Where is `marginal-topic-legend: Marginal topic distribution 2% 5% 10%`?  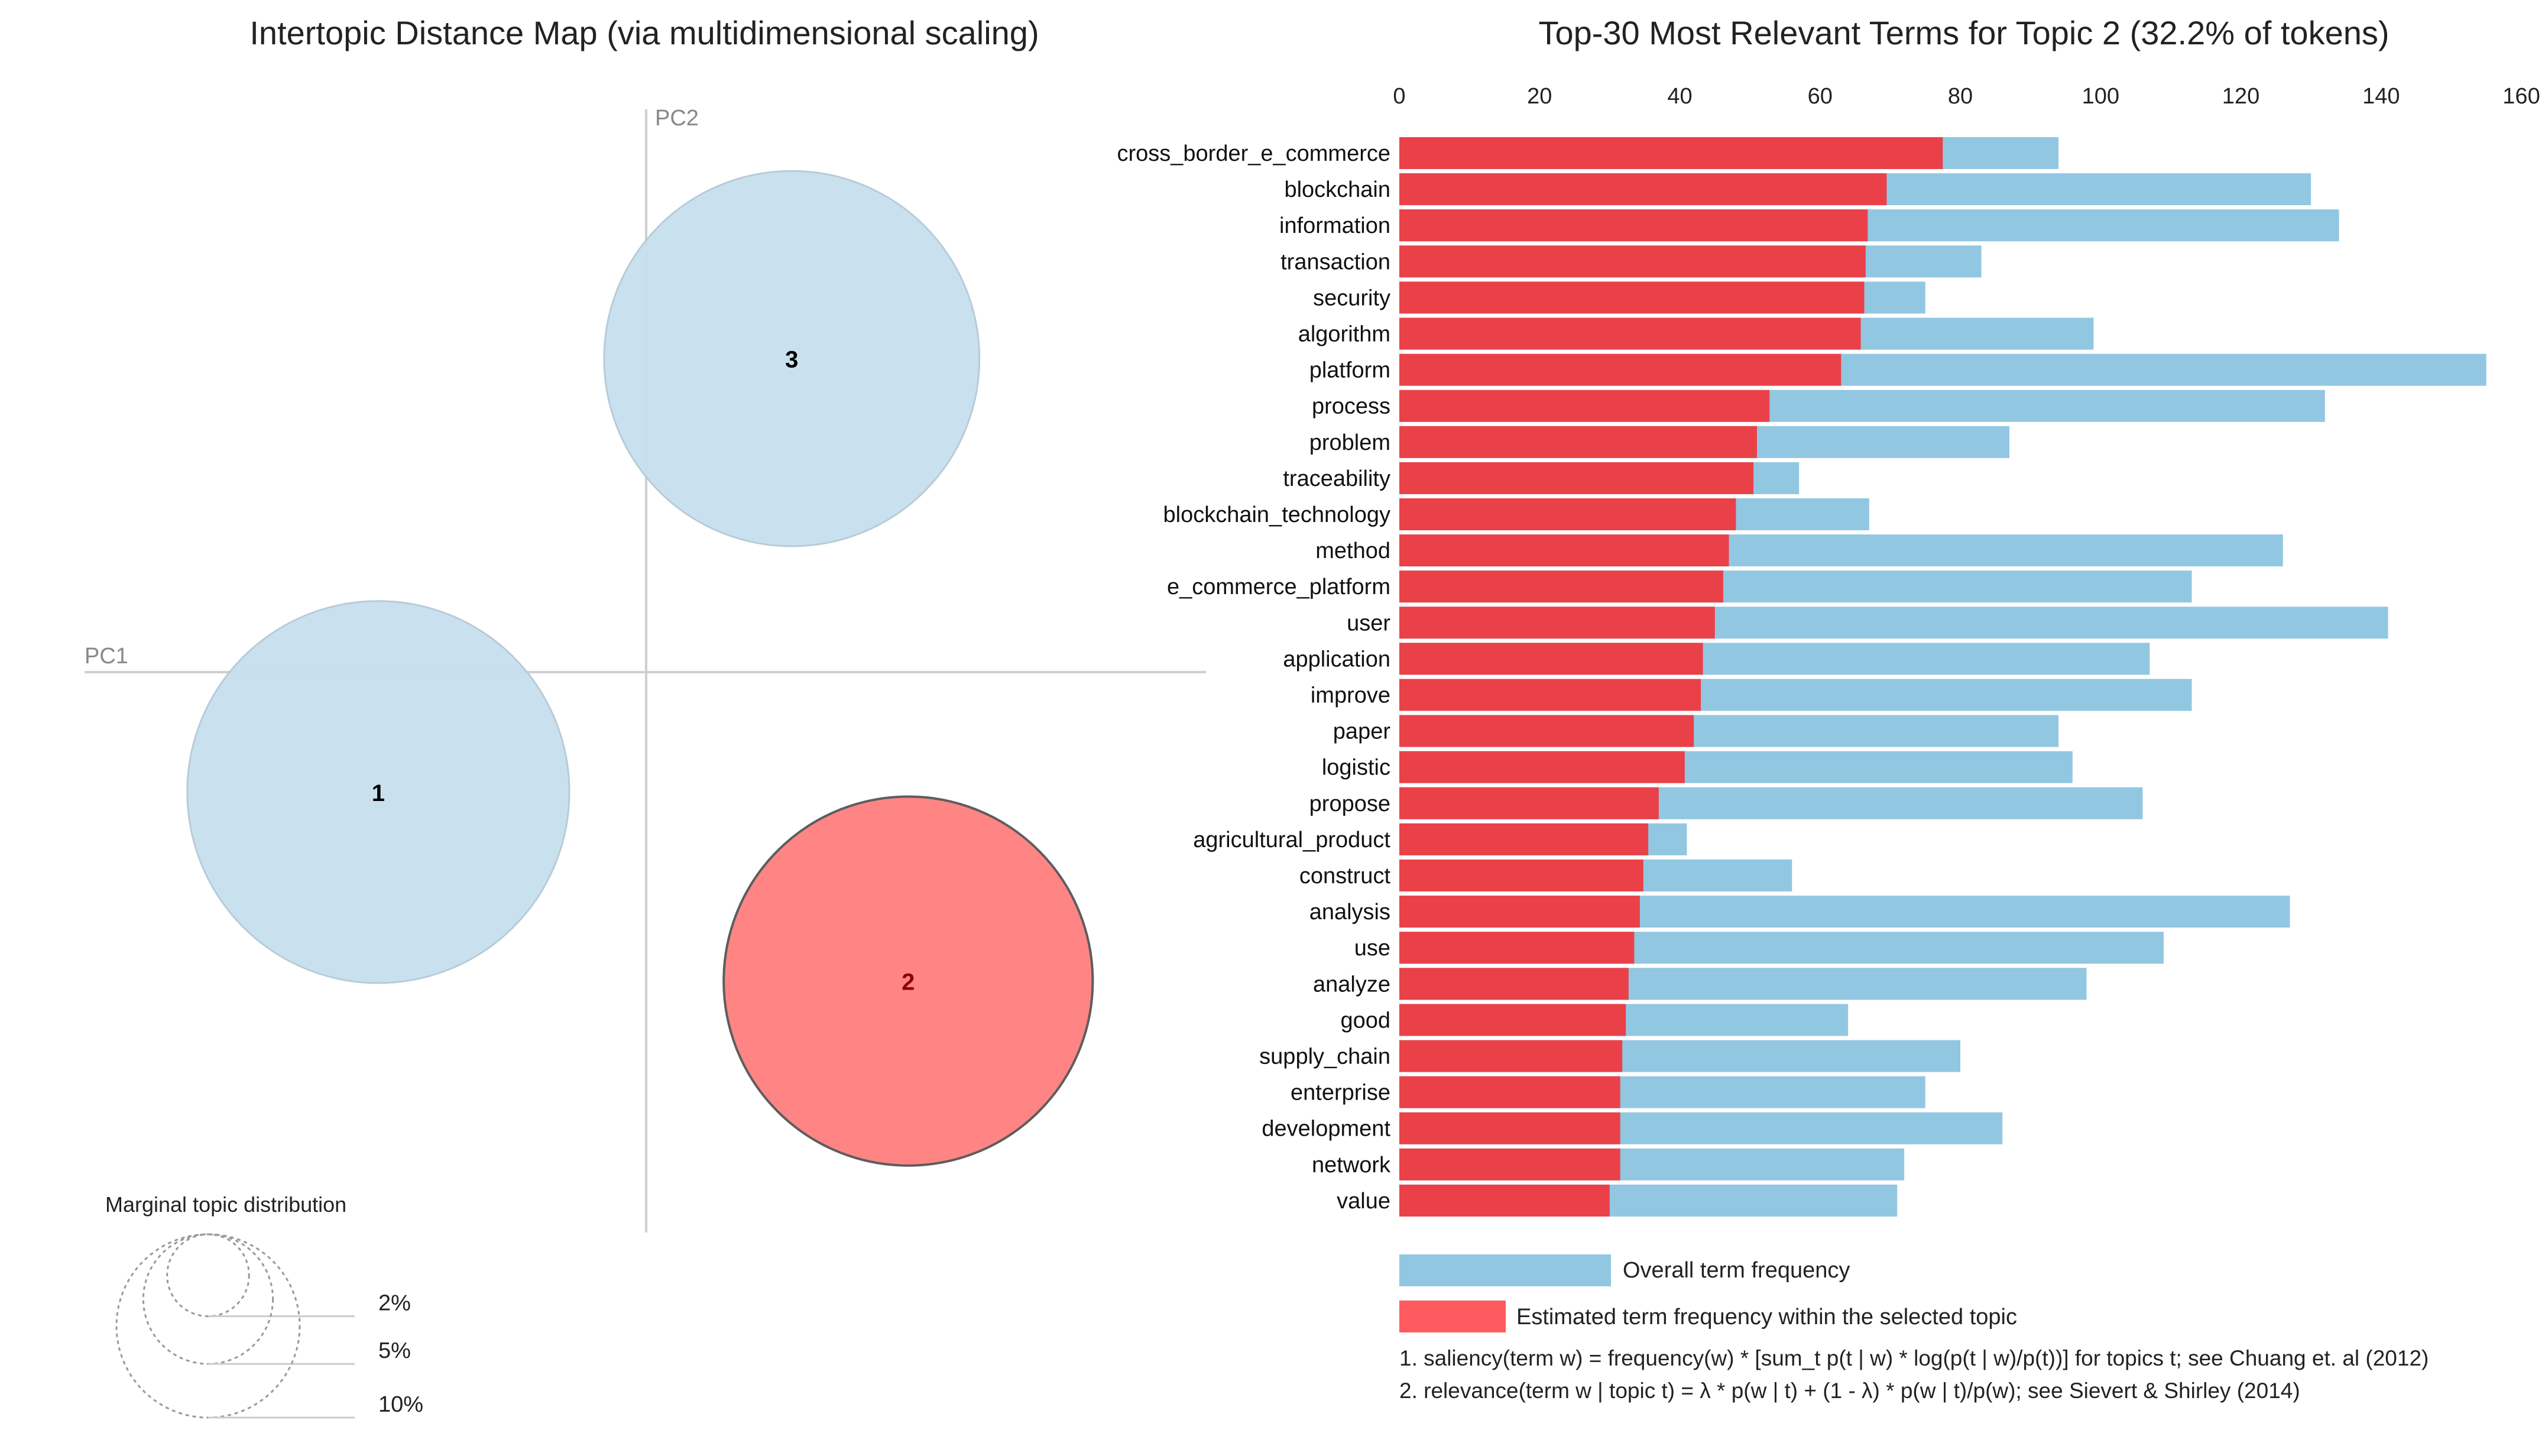
marginal-topic-legend: Marginal topic distribution 2% 5% 10% is located at coordinates (264, 1305).